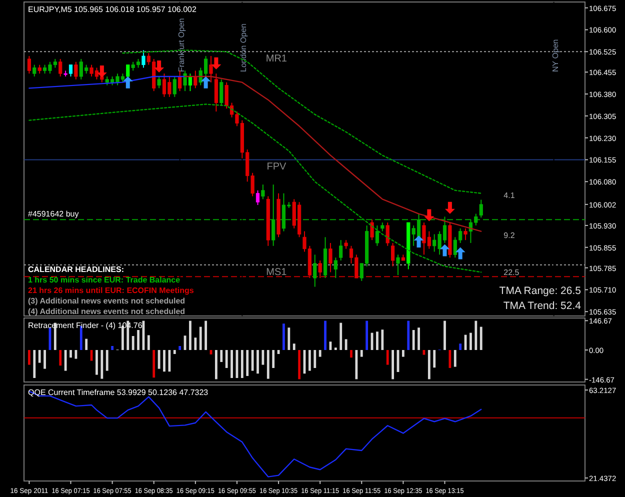 Image resolution: width=625 pixels, height=497 pixels. Describe the element at coordinates (276, 167) in the screenshot. I see `ref-line-label: FPV` at that location.